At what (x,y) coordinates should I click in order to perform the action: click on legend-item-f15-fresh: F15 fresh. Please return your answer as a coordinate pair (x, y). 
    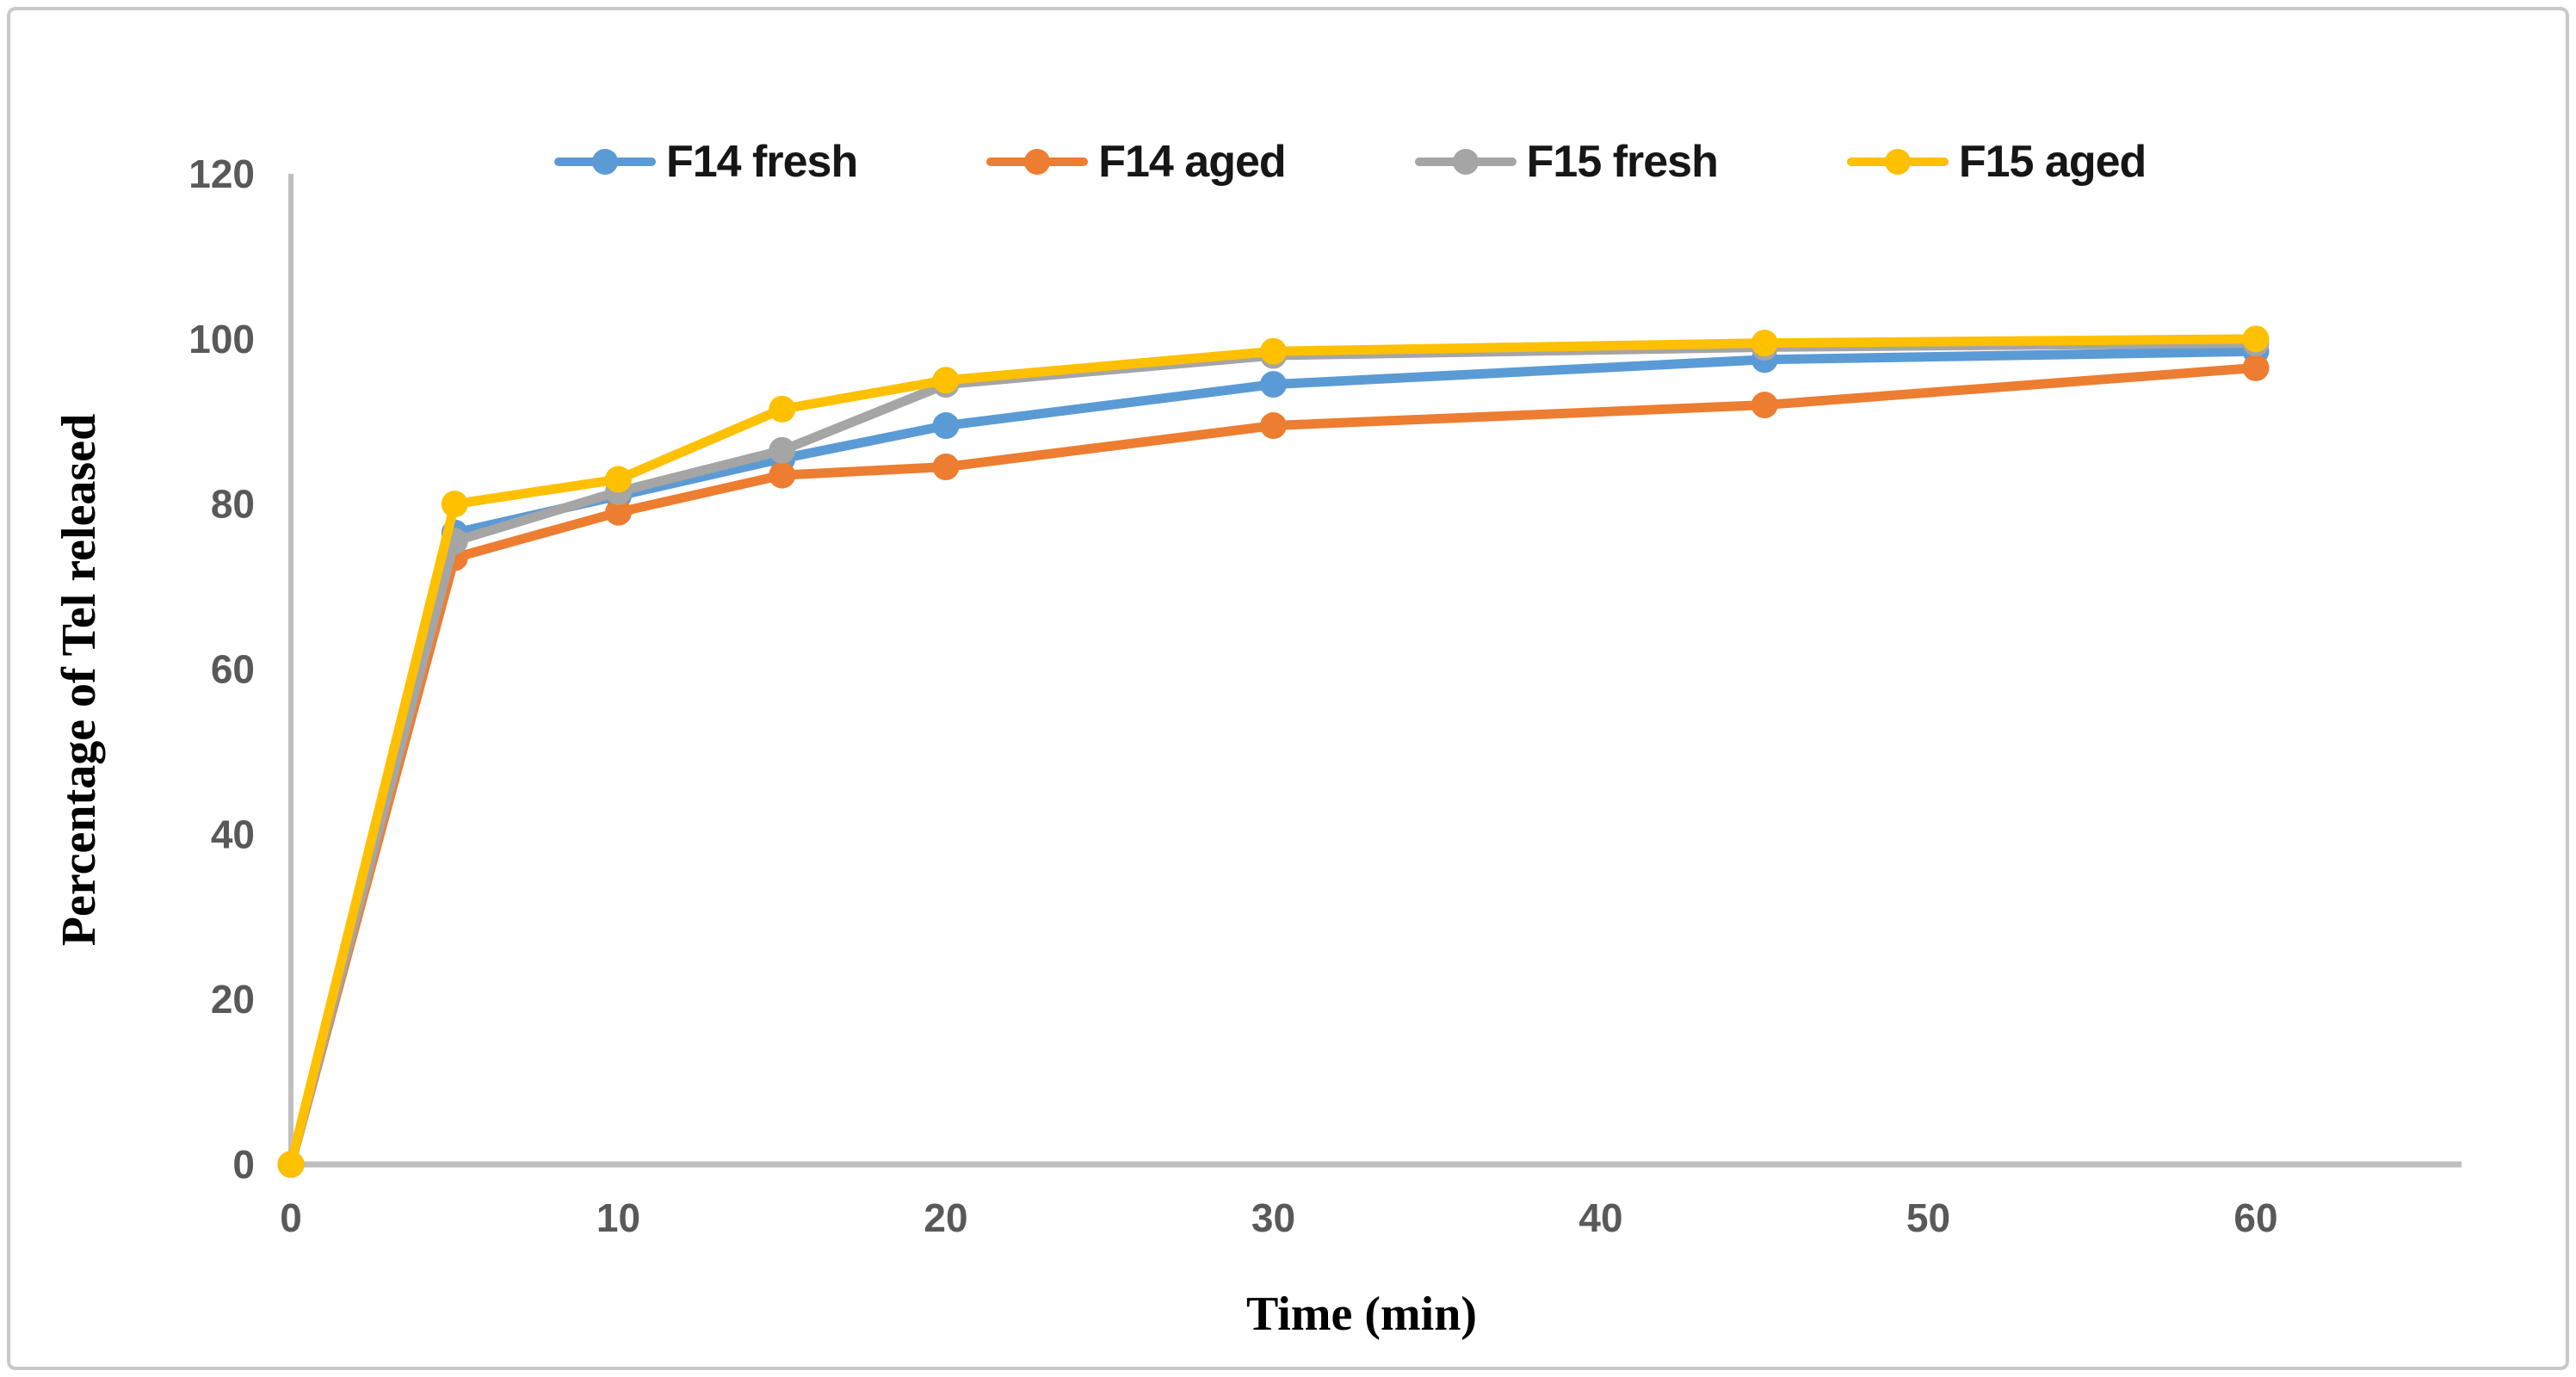
    Looking at the image, I should click on (1566, 162).